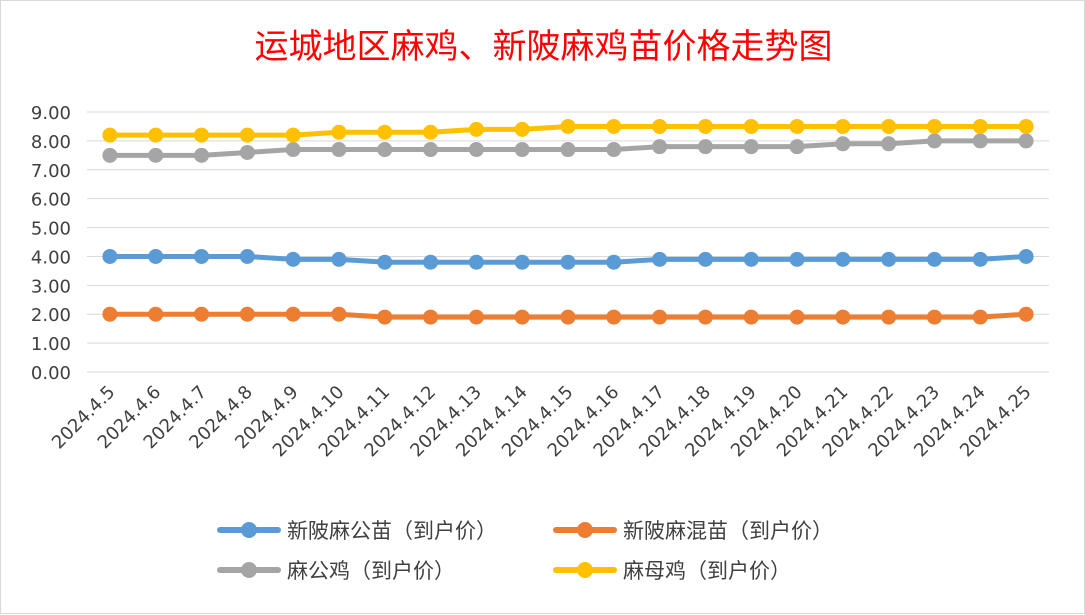 This screenshot has width=1085, height=615. I want to click on y-tick-label: 5.00, so click(51, 229).